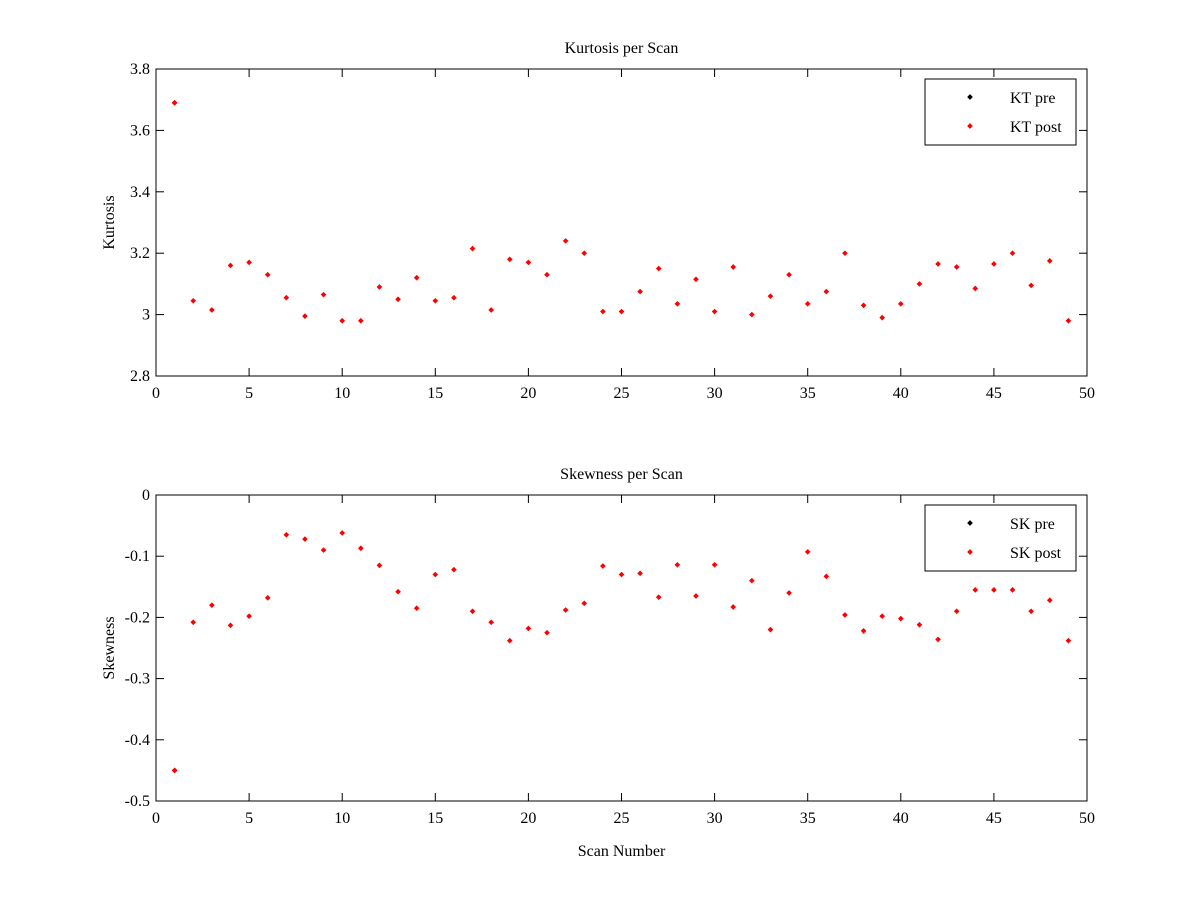 The image size is (1200, 900). What do you see at coordinates (137, 556) in the screenshot?
I see `skewness-ytick-label: -0.1` at bounding box center [137, 556].